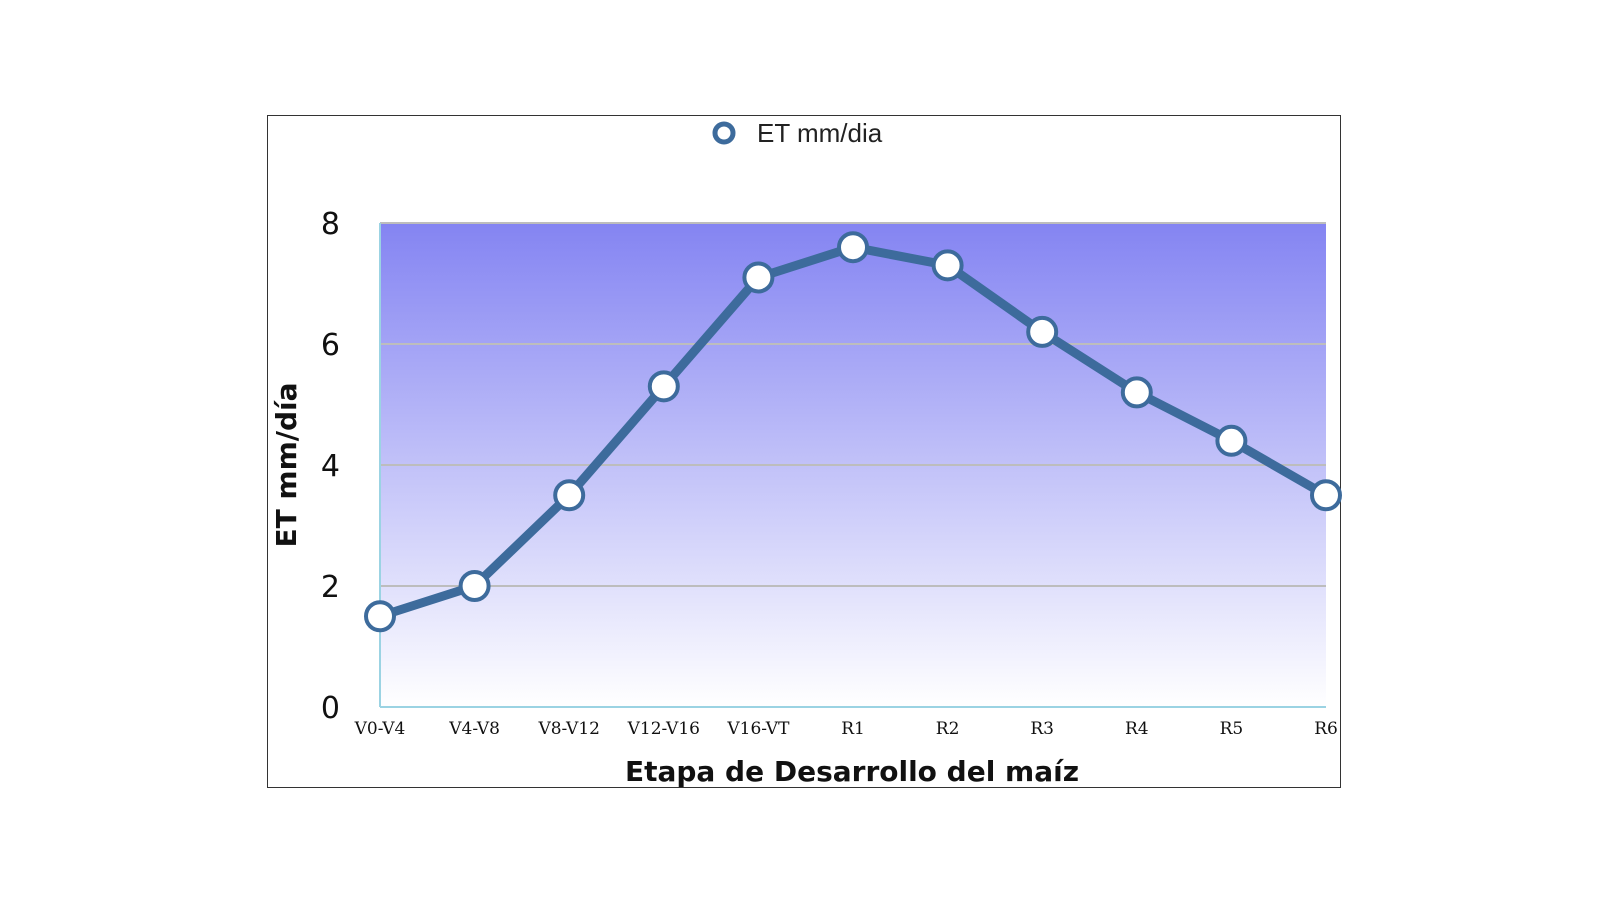 This screenshot has height=900, width=1600. What do you see at coordinates (330, 708) in the screenshot?
I see `y-tick-label: 0` at bounding box center [330, 708].